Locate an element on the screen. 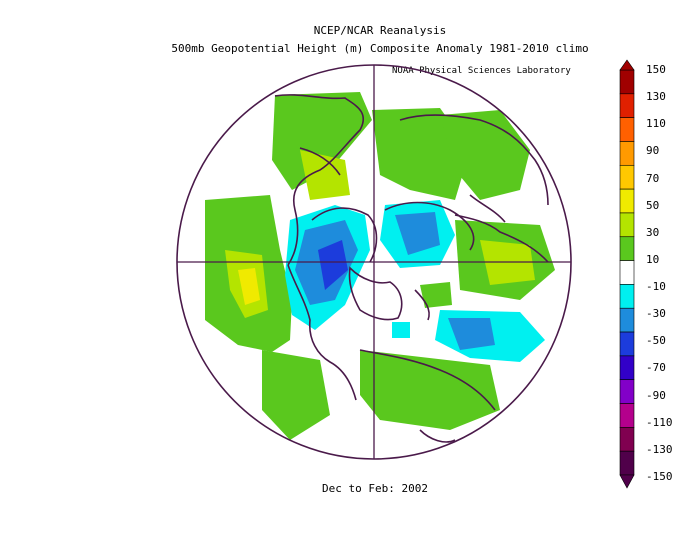 This screenshot has height=542, width=700. colorbar-tick-label: -30 is located at coordinates (656, 314).